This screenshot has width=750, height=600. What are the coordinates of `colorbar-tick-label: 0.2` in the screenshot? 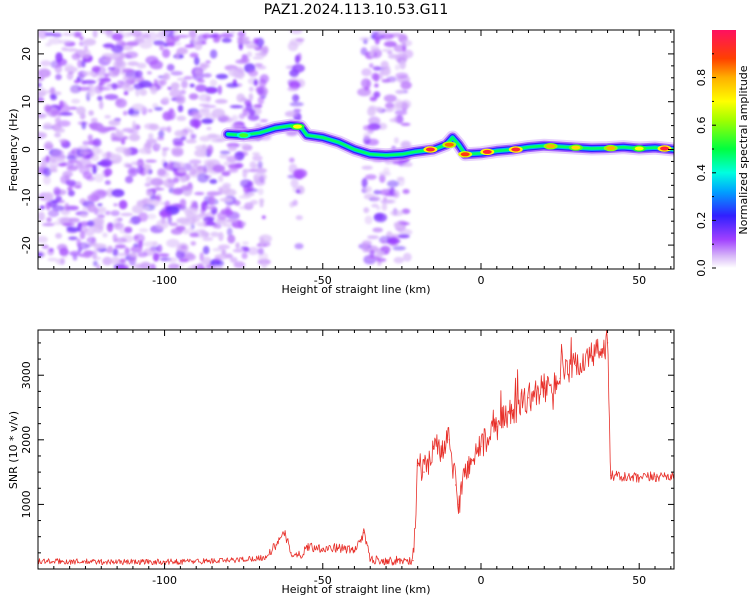 It's located at (701, 221).